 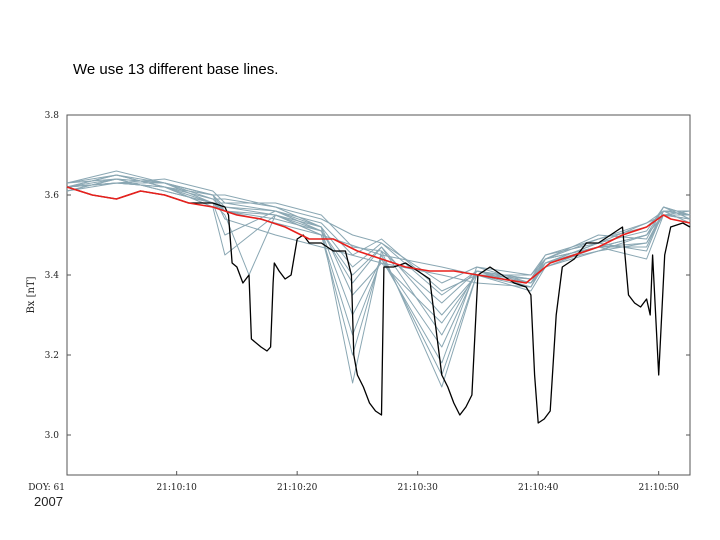 I want to click on y-axis-label: Bx [nT], so click(x=31, y=294).